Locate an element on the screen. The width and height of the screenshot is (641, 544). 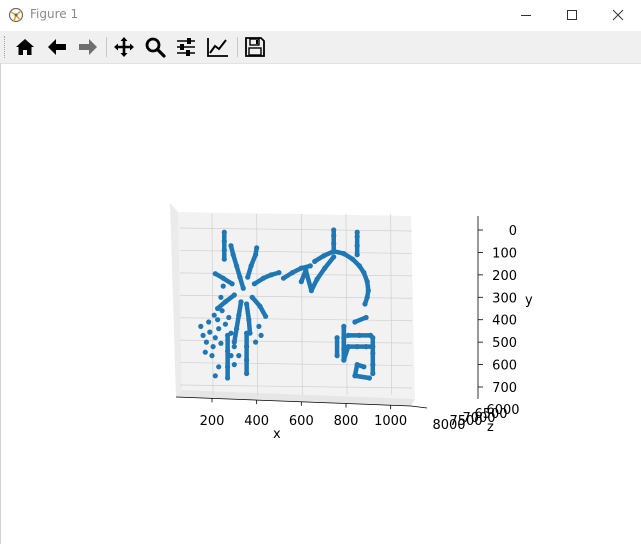
forward-button is located at coordinates (88, 47).